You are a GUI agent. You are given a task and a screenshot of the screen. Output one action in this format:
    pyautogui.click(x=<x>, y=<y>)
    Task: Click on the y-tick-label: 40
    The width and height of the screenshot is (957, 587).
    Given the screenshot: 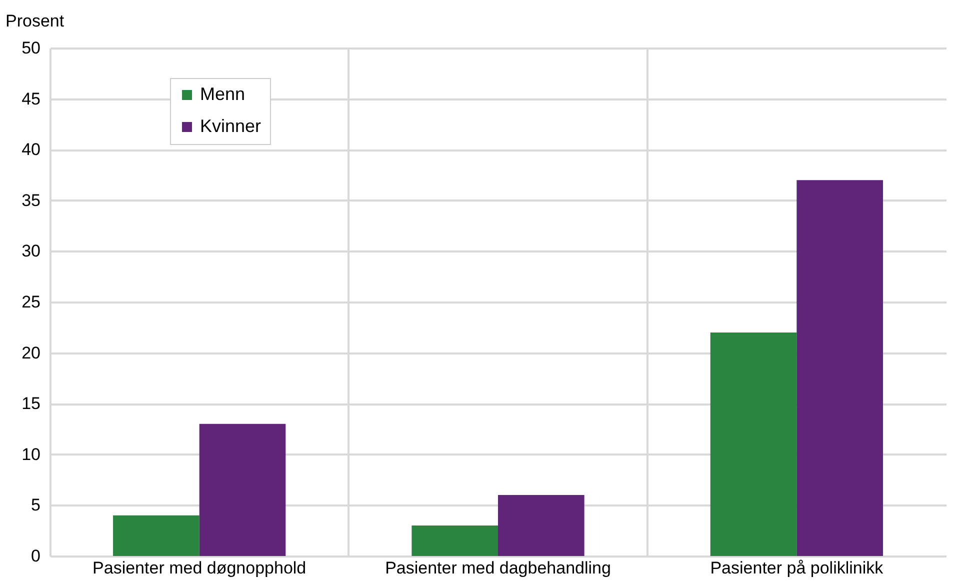 What is the action you would take?
    pyautogui.click(x=31, y=150)
    